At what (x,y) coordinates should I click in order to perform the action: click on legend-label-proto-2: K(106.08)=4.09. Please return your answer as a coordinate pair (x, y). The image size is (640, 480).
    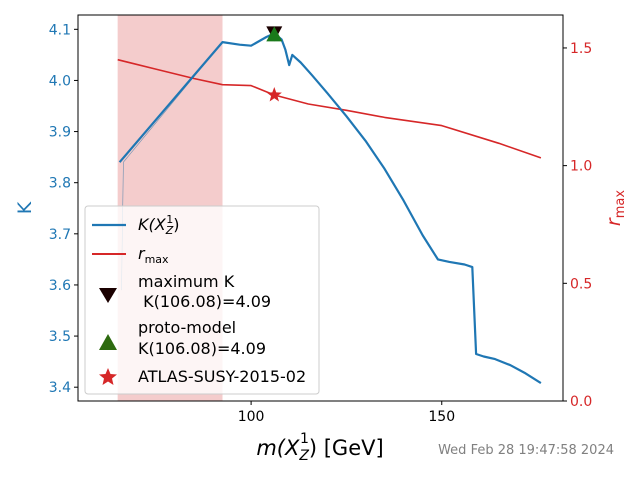
    Looking at the image, I should click on (202, 348).